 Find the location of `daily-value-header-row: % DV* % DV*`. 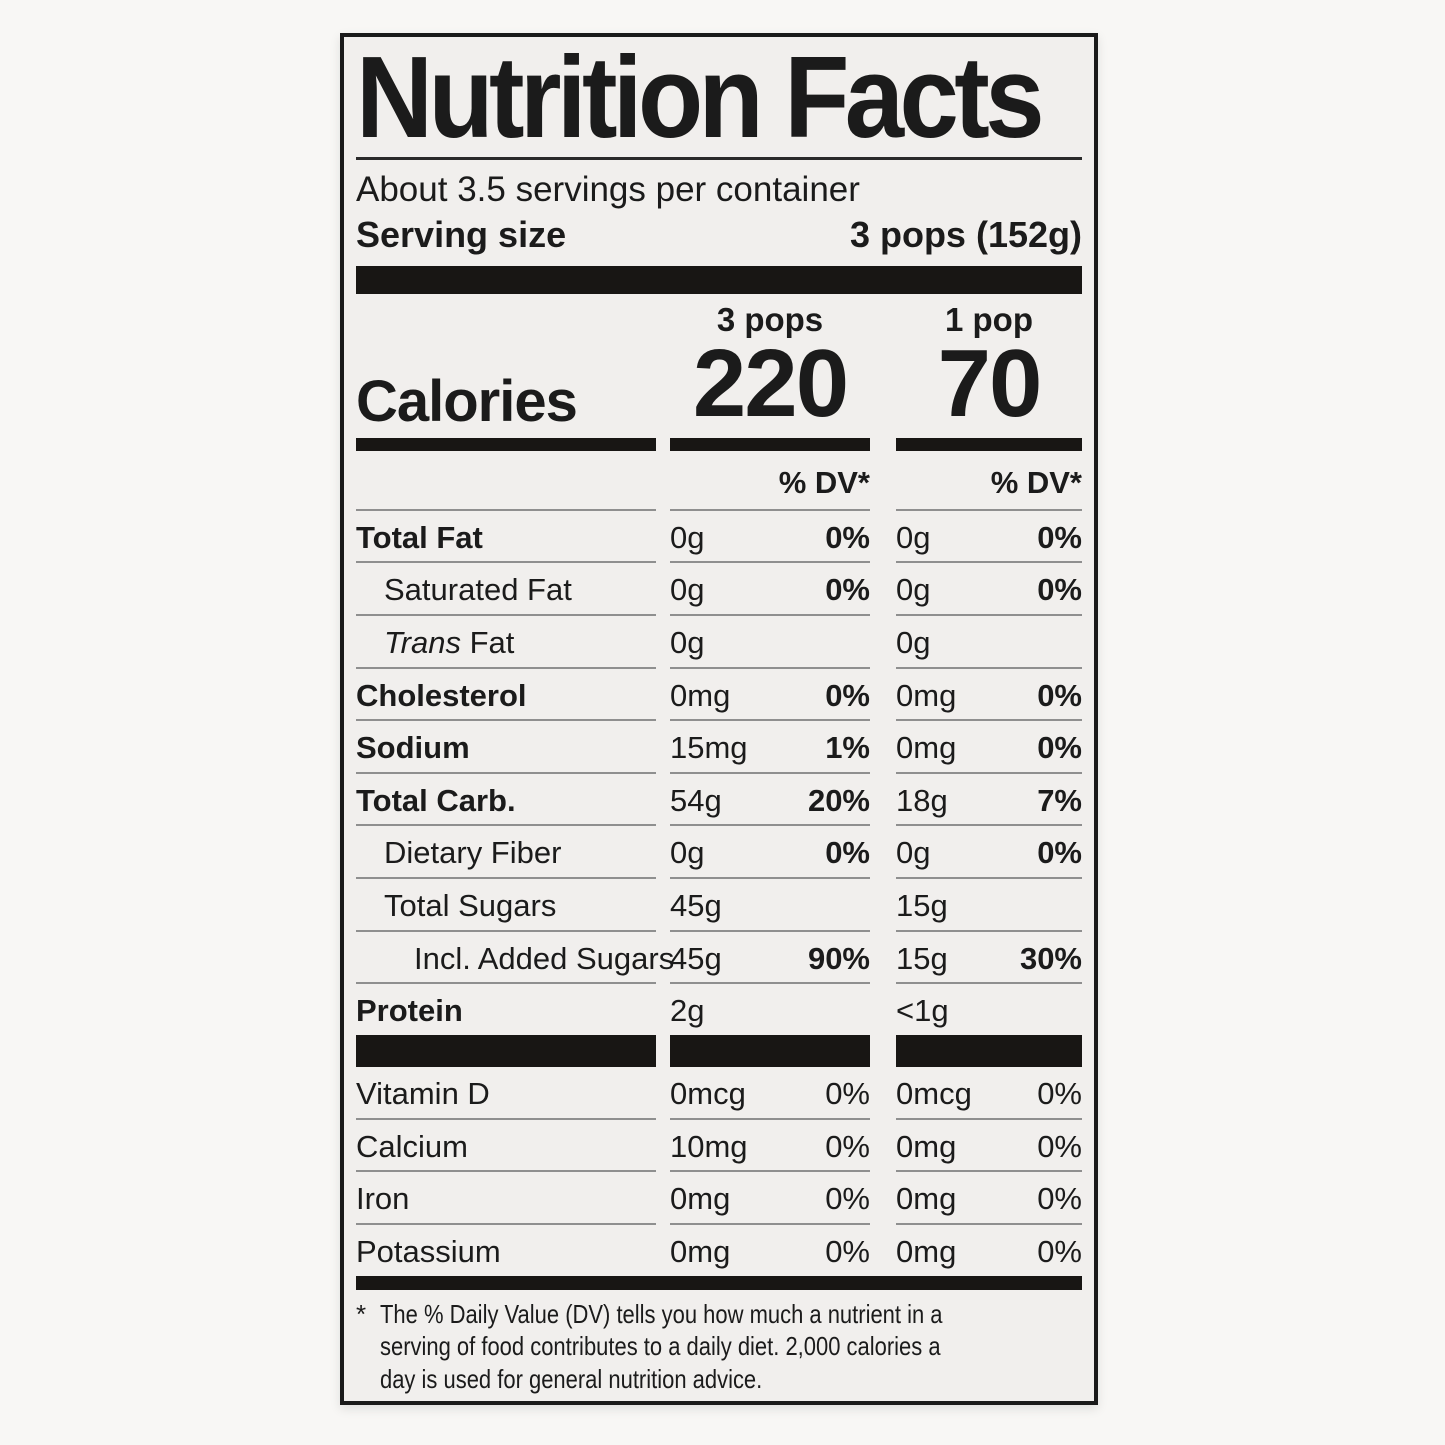

daily-value-header-row: % DV* % DV* is located at coordinates (719, 480).